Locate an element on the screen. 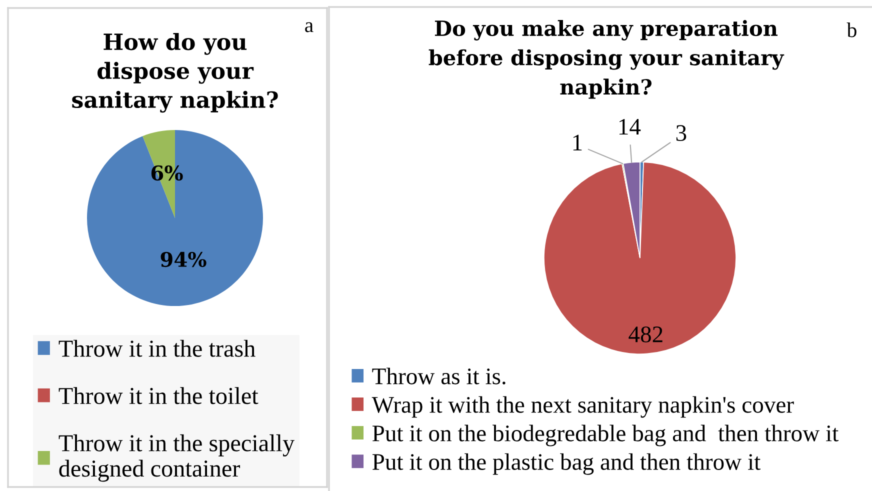 This screenshot has width=872, height=491. text: b is located at coordinates (851, 30).